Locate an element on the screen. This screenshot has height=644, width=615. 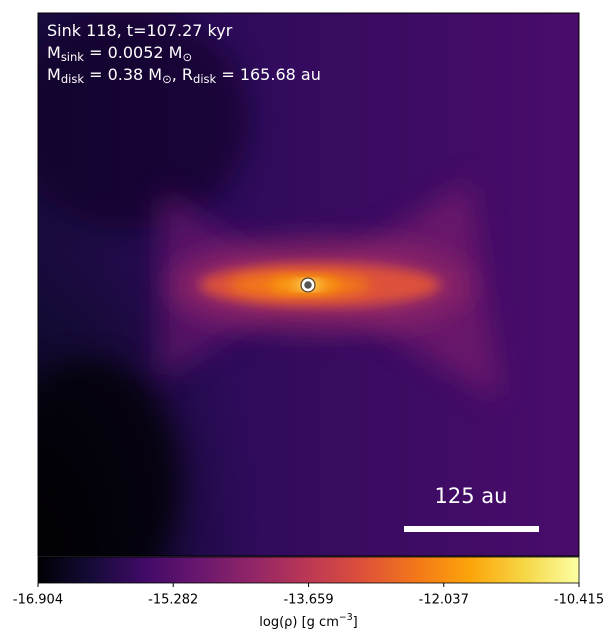
text-sup: −3 is located at coordinates (346, 617).